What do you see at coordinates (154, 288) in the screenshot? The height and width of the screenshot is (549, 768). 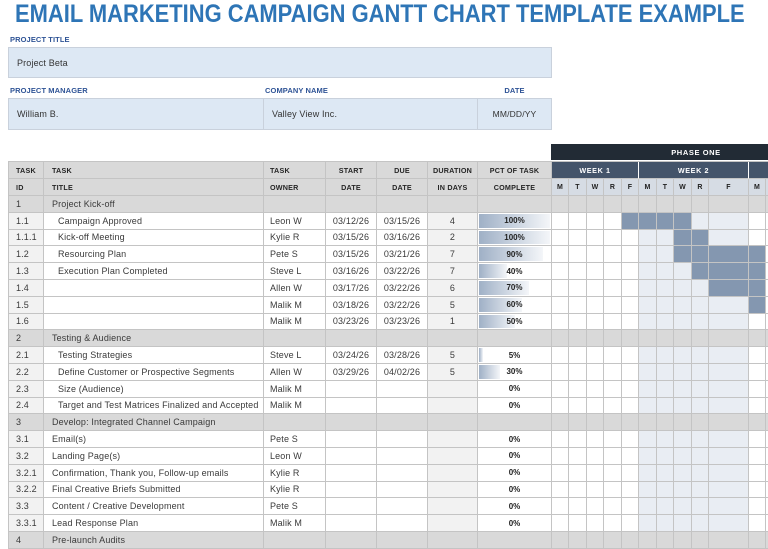 I see `task-title-cell` at bounding box center [154, 288].